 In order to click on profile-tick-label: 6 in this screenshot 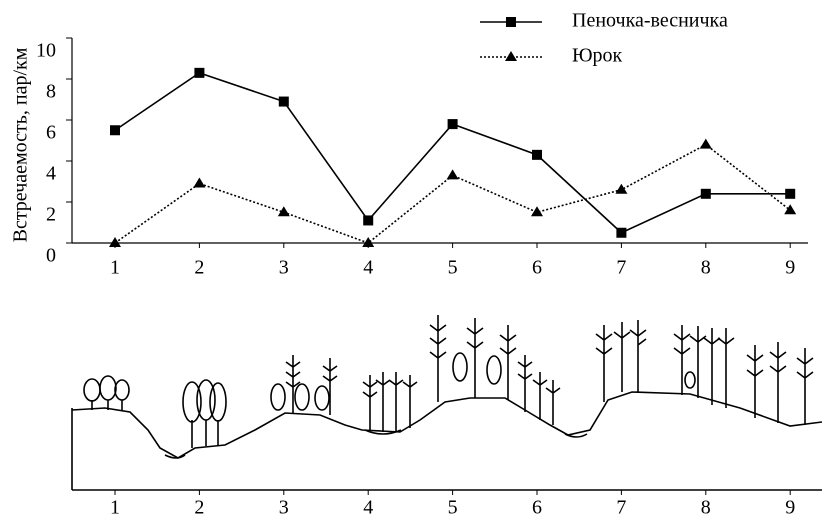, I will do `click(537, 508)`.